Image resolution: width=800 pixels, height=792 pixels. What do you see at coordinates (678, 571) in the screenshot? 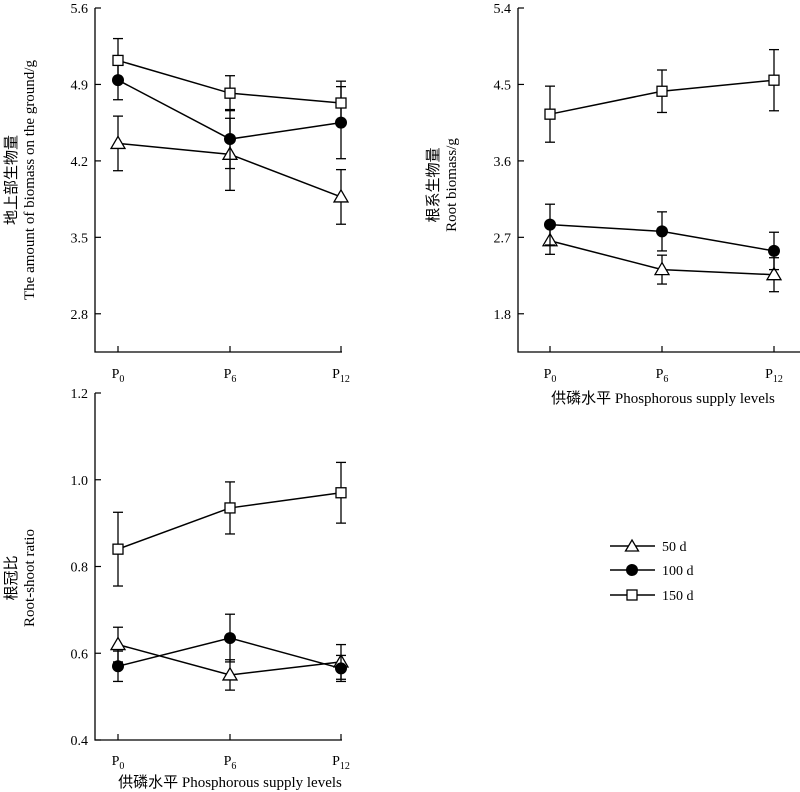
I see `legend-label: 100 d` at bounding box center [678, 571].